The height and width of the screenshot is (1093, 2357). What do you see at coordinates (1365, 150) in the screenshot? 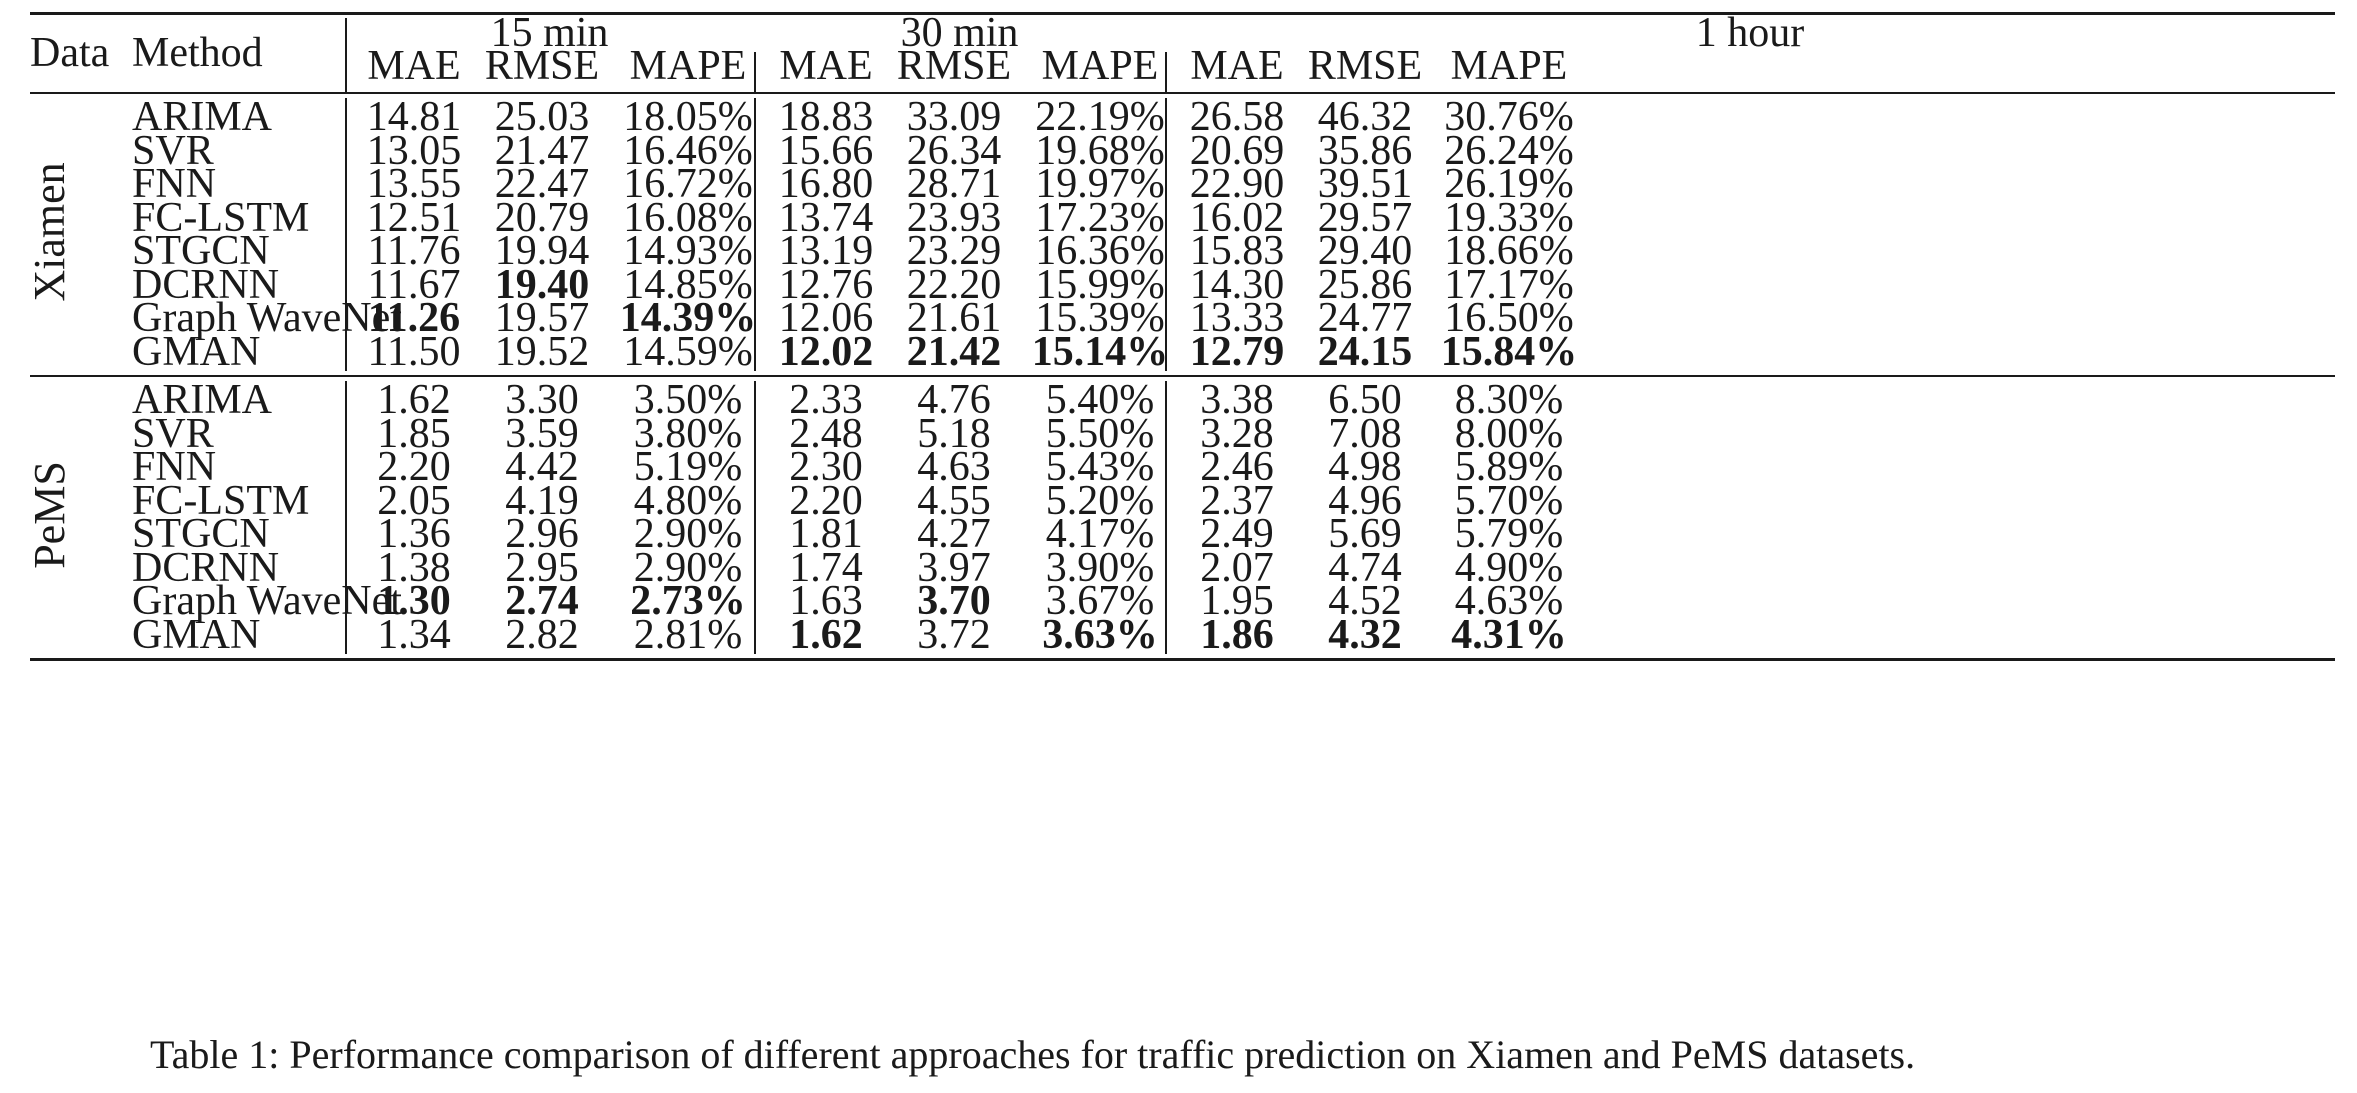
I see `value-cell-rmse-1hour: 35.86` at bounding box center [1365, 150].